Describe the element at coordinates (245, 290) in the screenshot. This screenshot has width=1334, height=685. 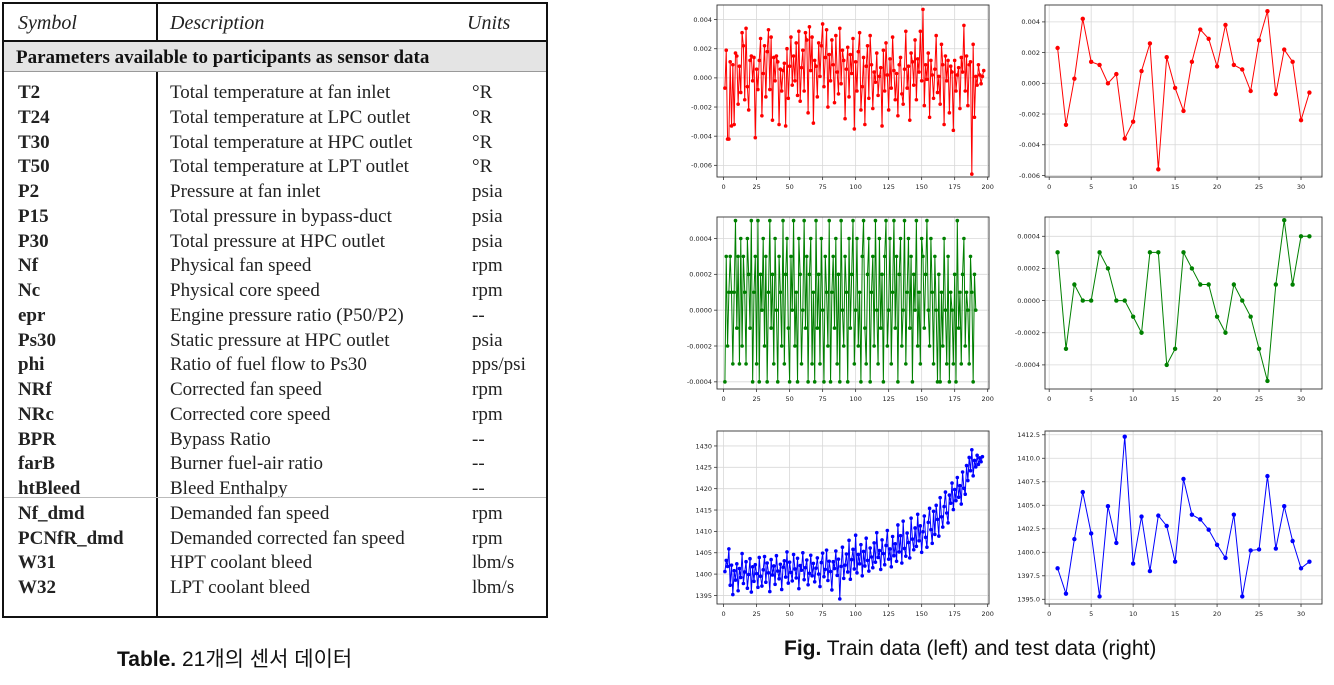
I see `row-description: Physical core speed` at that location.